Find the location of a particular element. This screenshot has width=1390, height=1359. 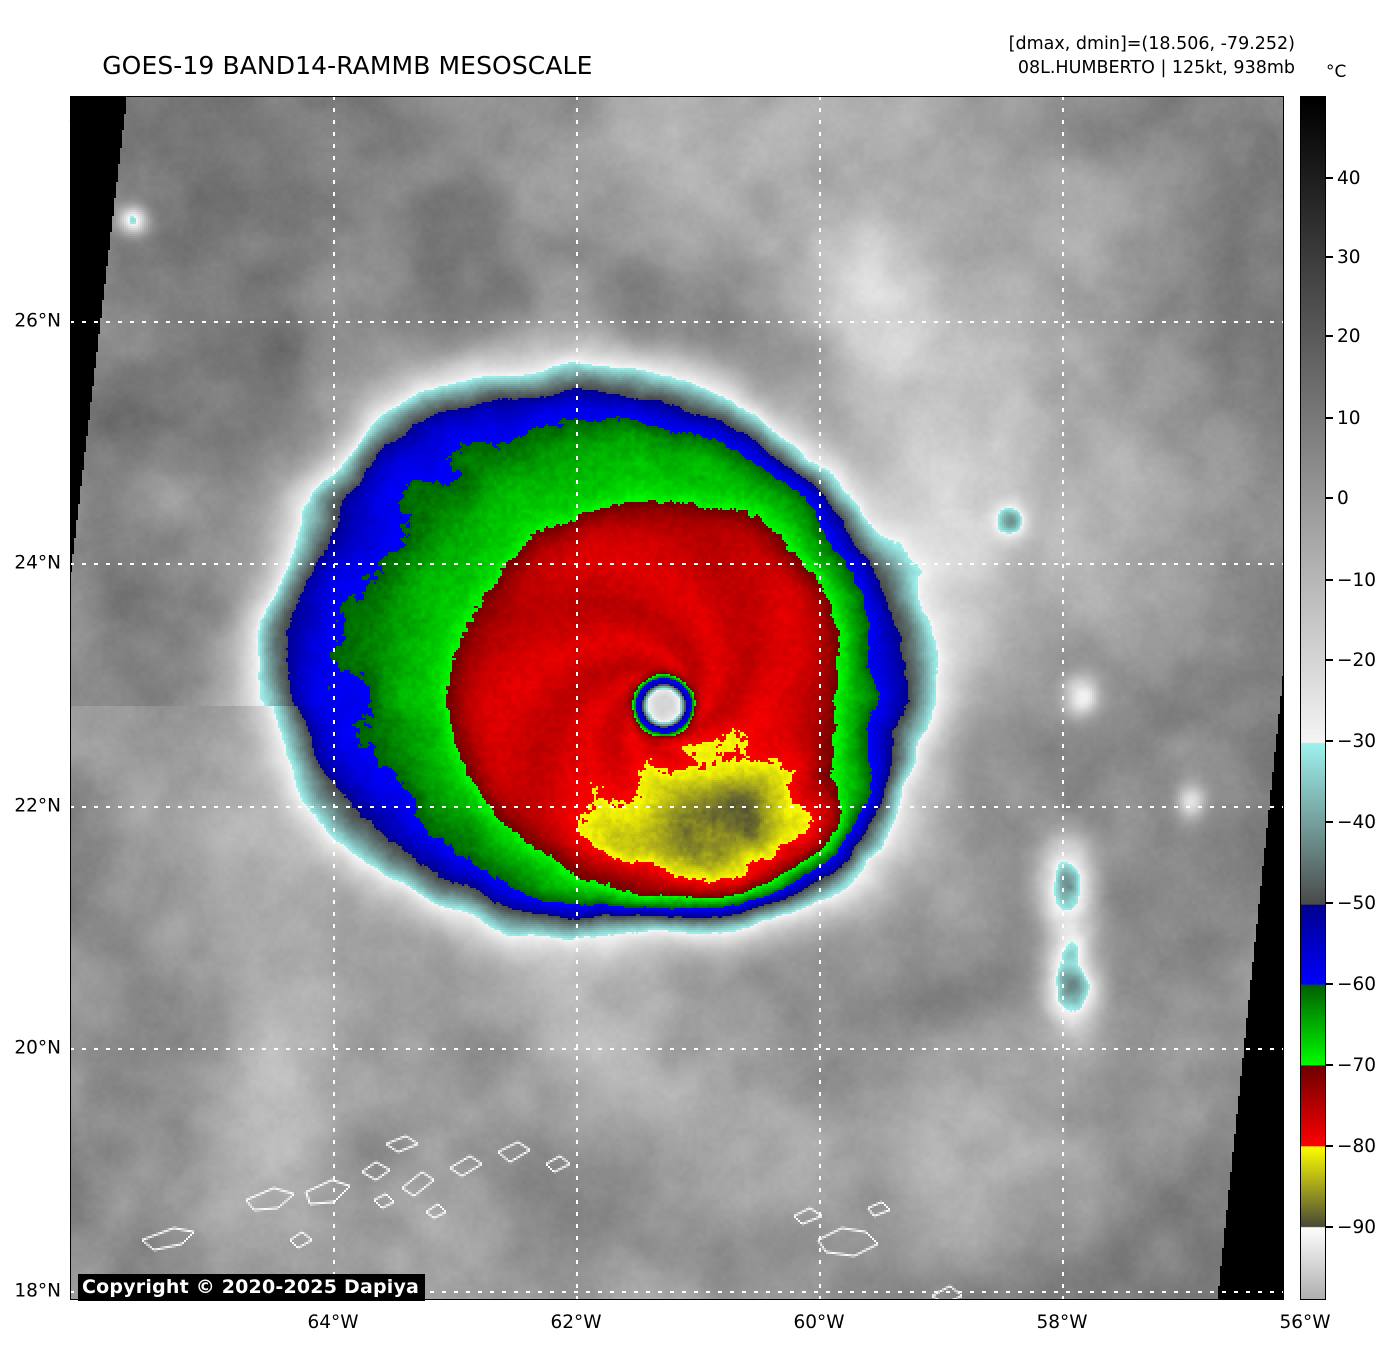

tick-text: −10 is located at coordinates (1357, 580).